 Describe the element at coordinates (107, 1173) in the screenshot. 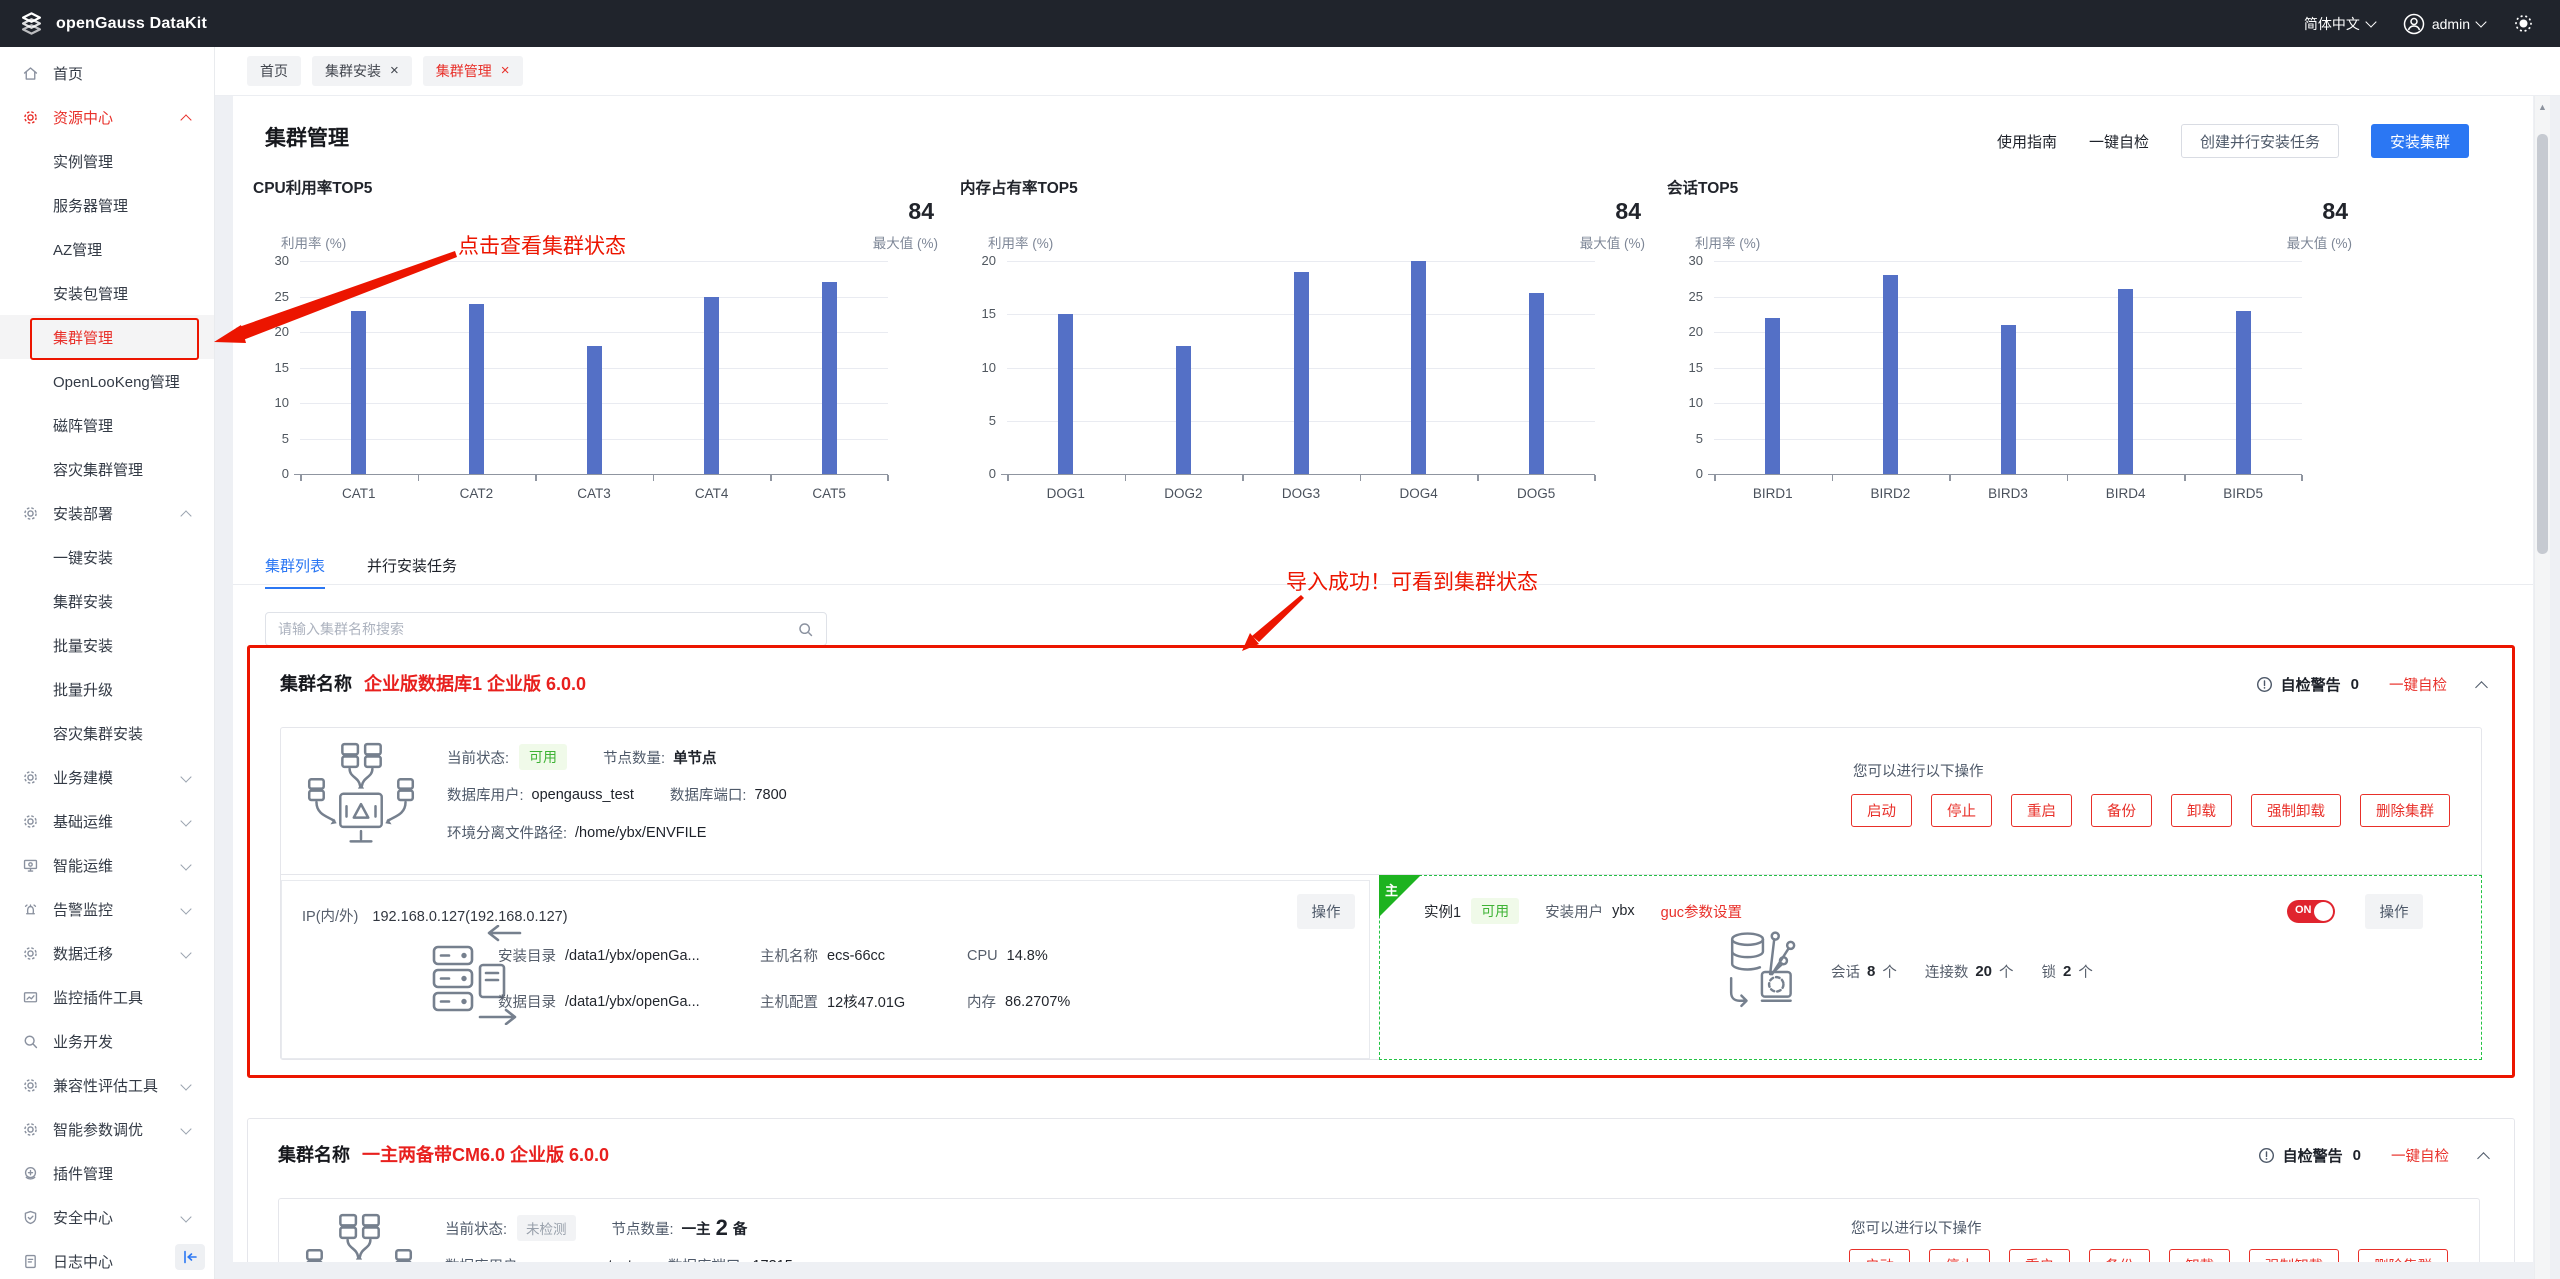

I see `sidebar-item-25: 插件管理` at that location.